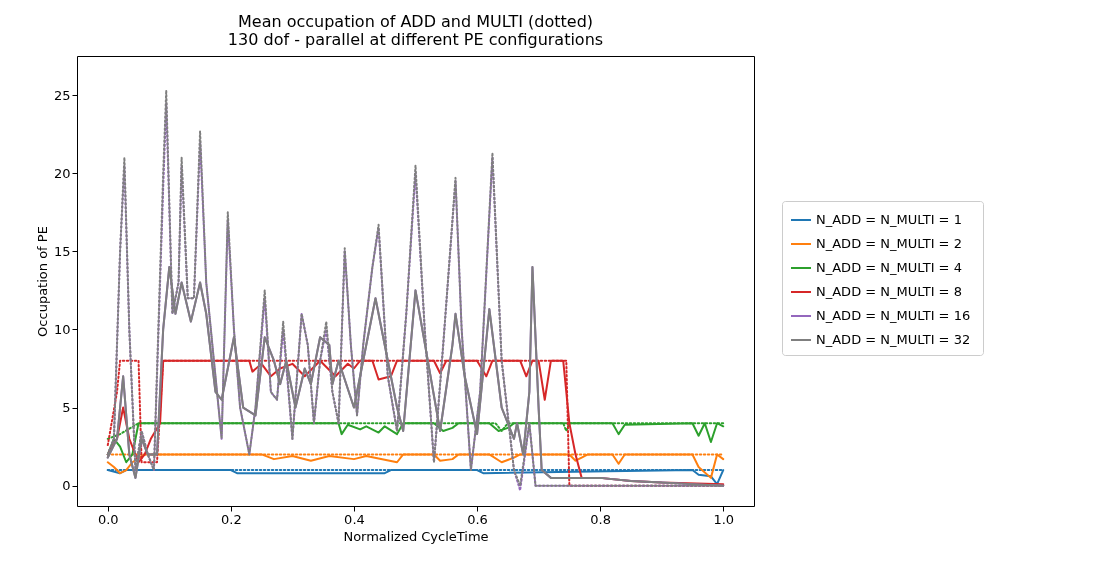  What do you see at coordinates (889, 219) in the screenshot?
I see `legend-label: N_ADD = N_MULTI = 1` at bounding box center [889, 219].